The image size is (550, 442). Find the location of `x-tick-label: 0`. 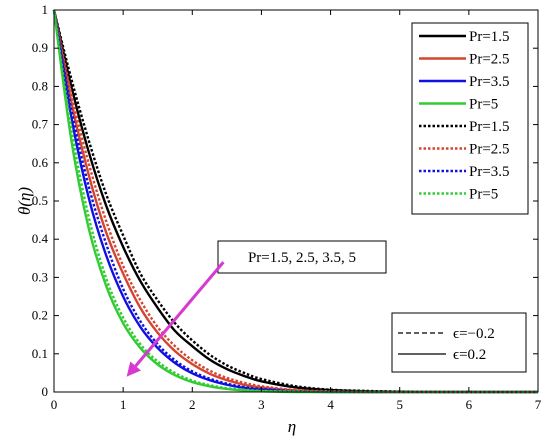

x-tick-label: 0 is located at coordinates (54, 404).